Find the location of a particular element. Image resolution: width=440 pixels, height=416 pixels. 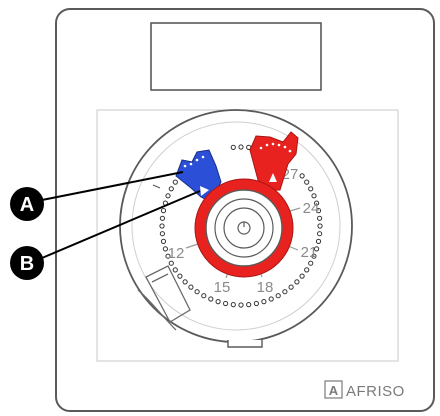

scale-number-24: 24 is located at coordinates (311, 208).